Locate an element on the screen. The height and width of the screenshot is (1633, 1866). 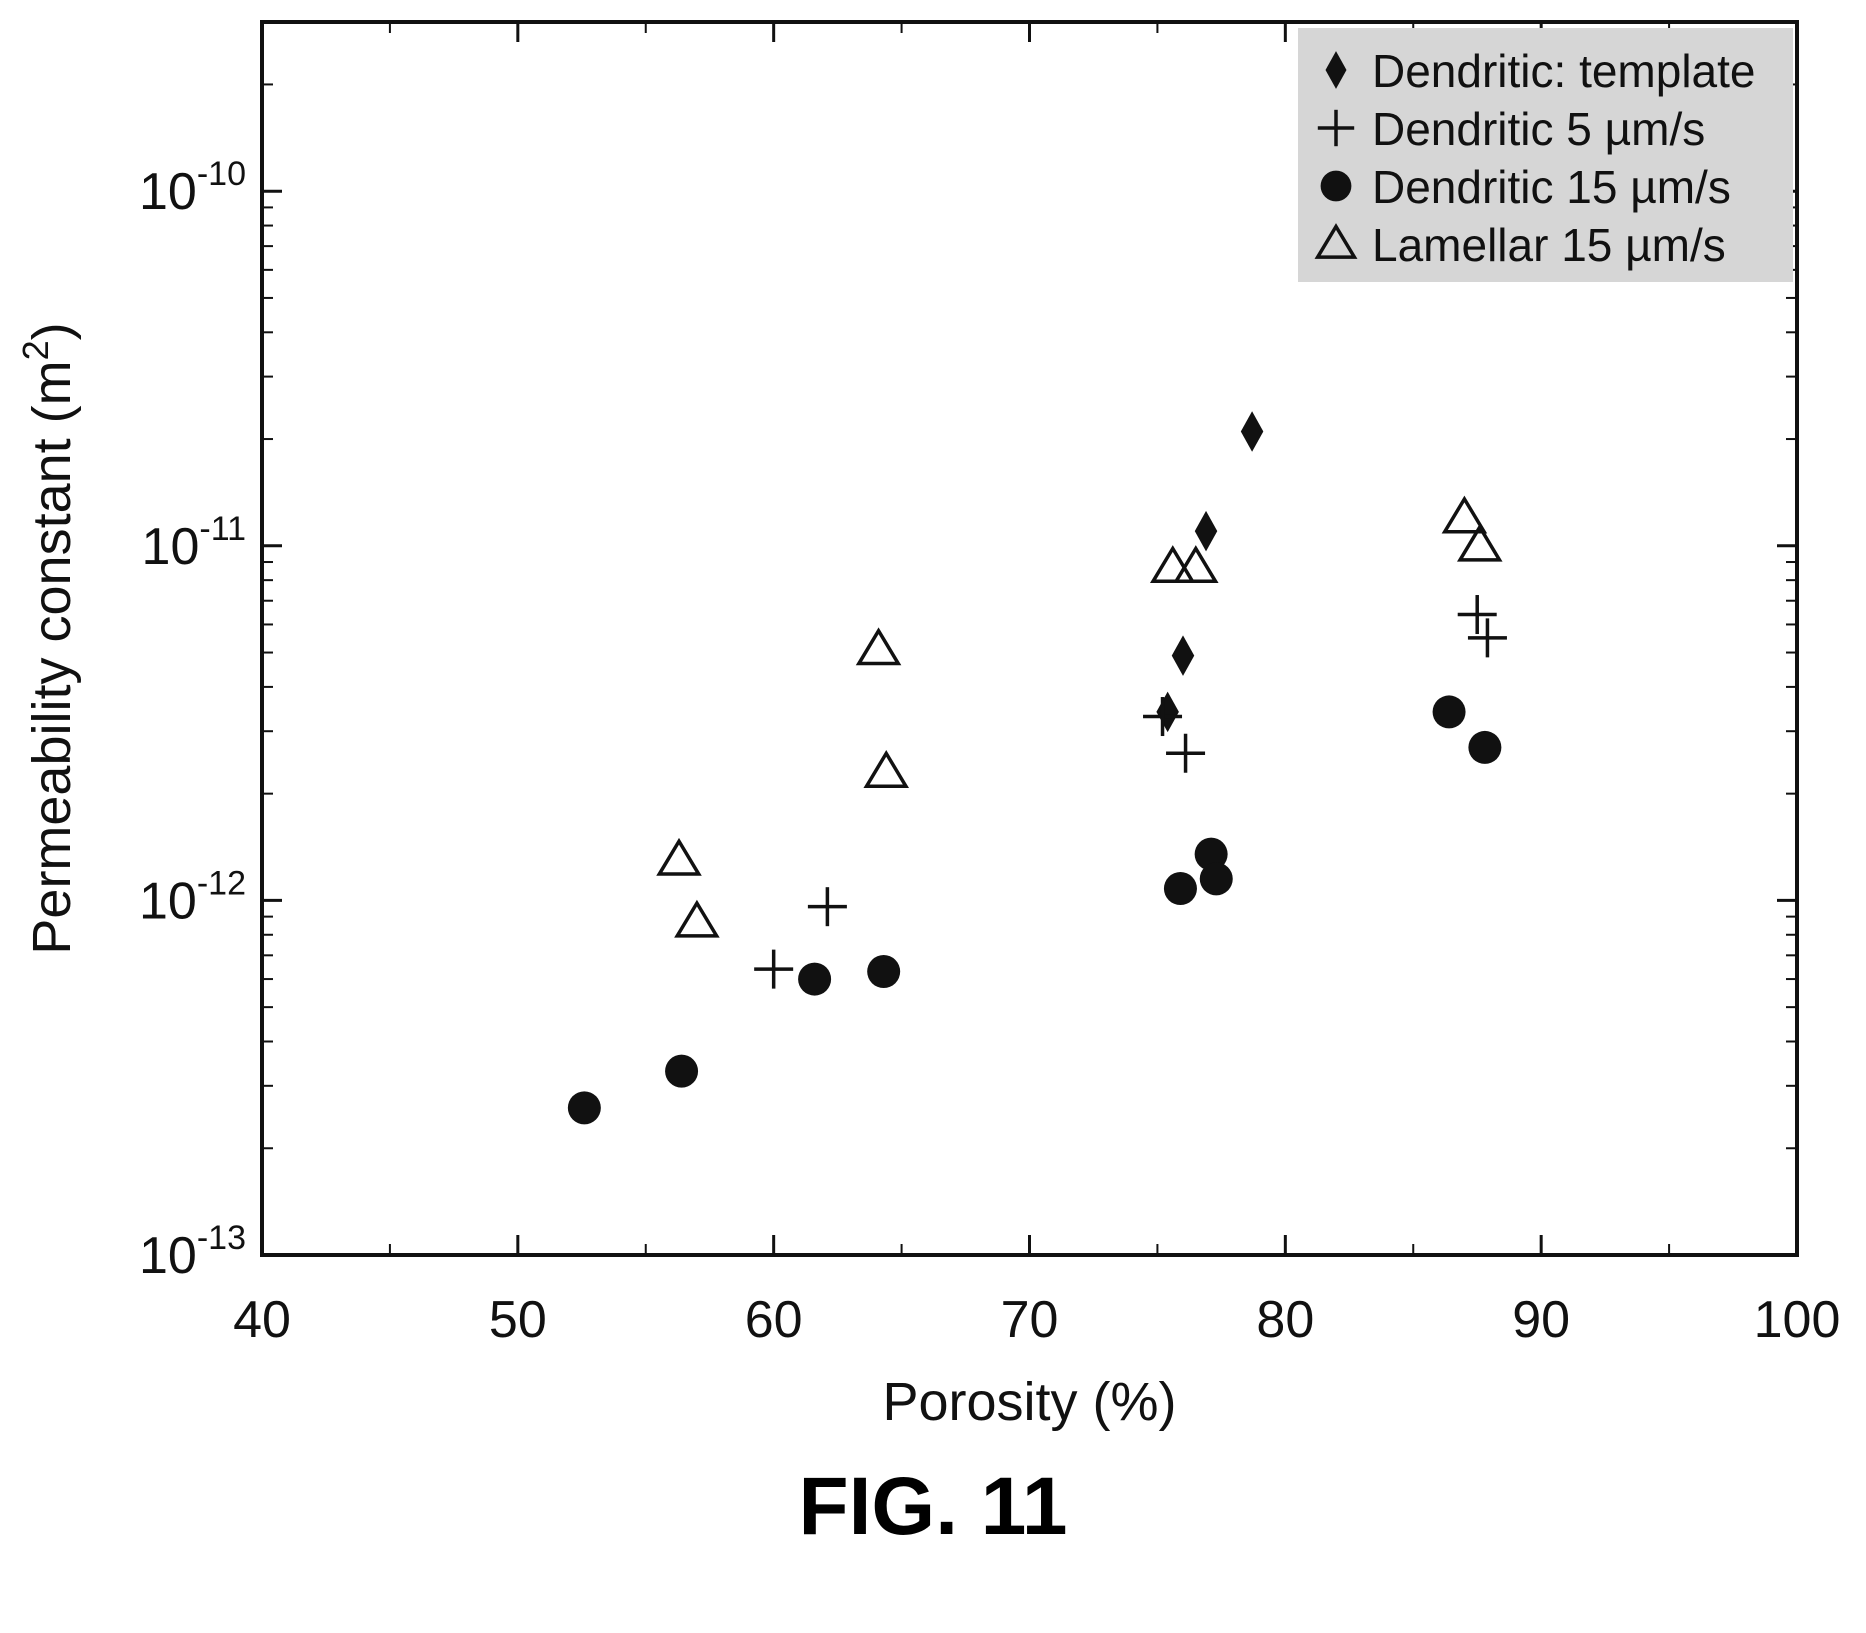
y-tick-label: 10-11 is located at coordinates (194, 543).